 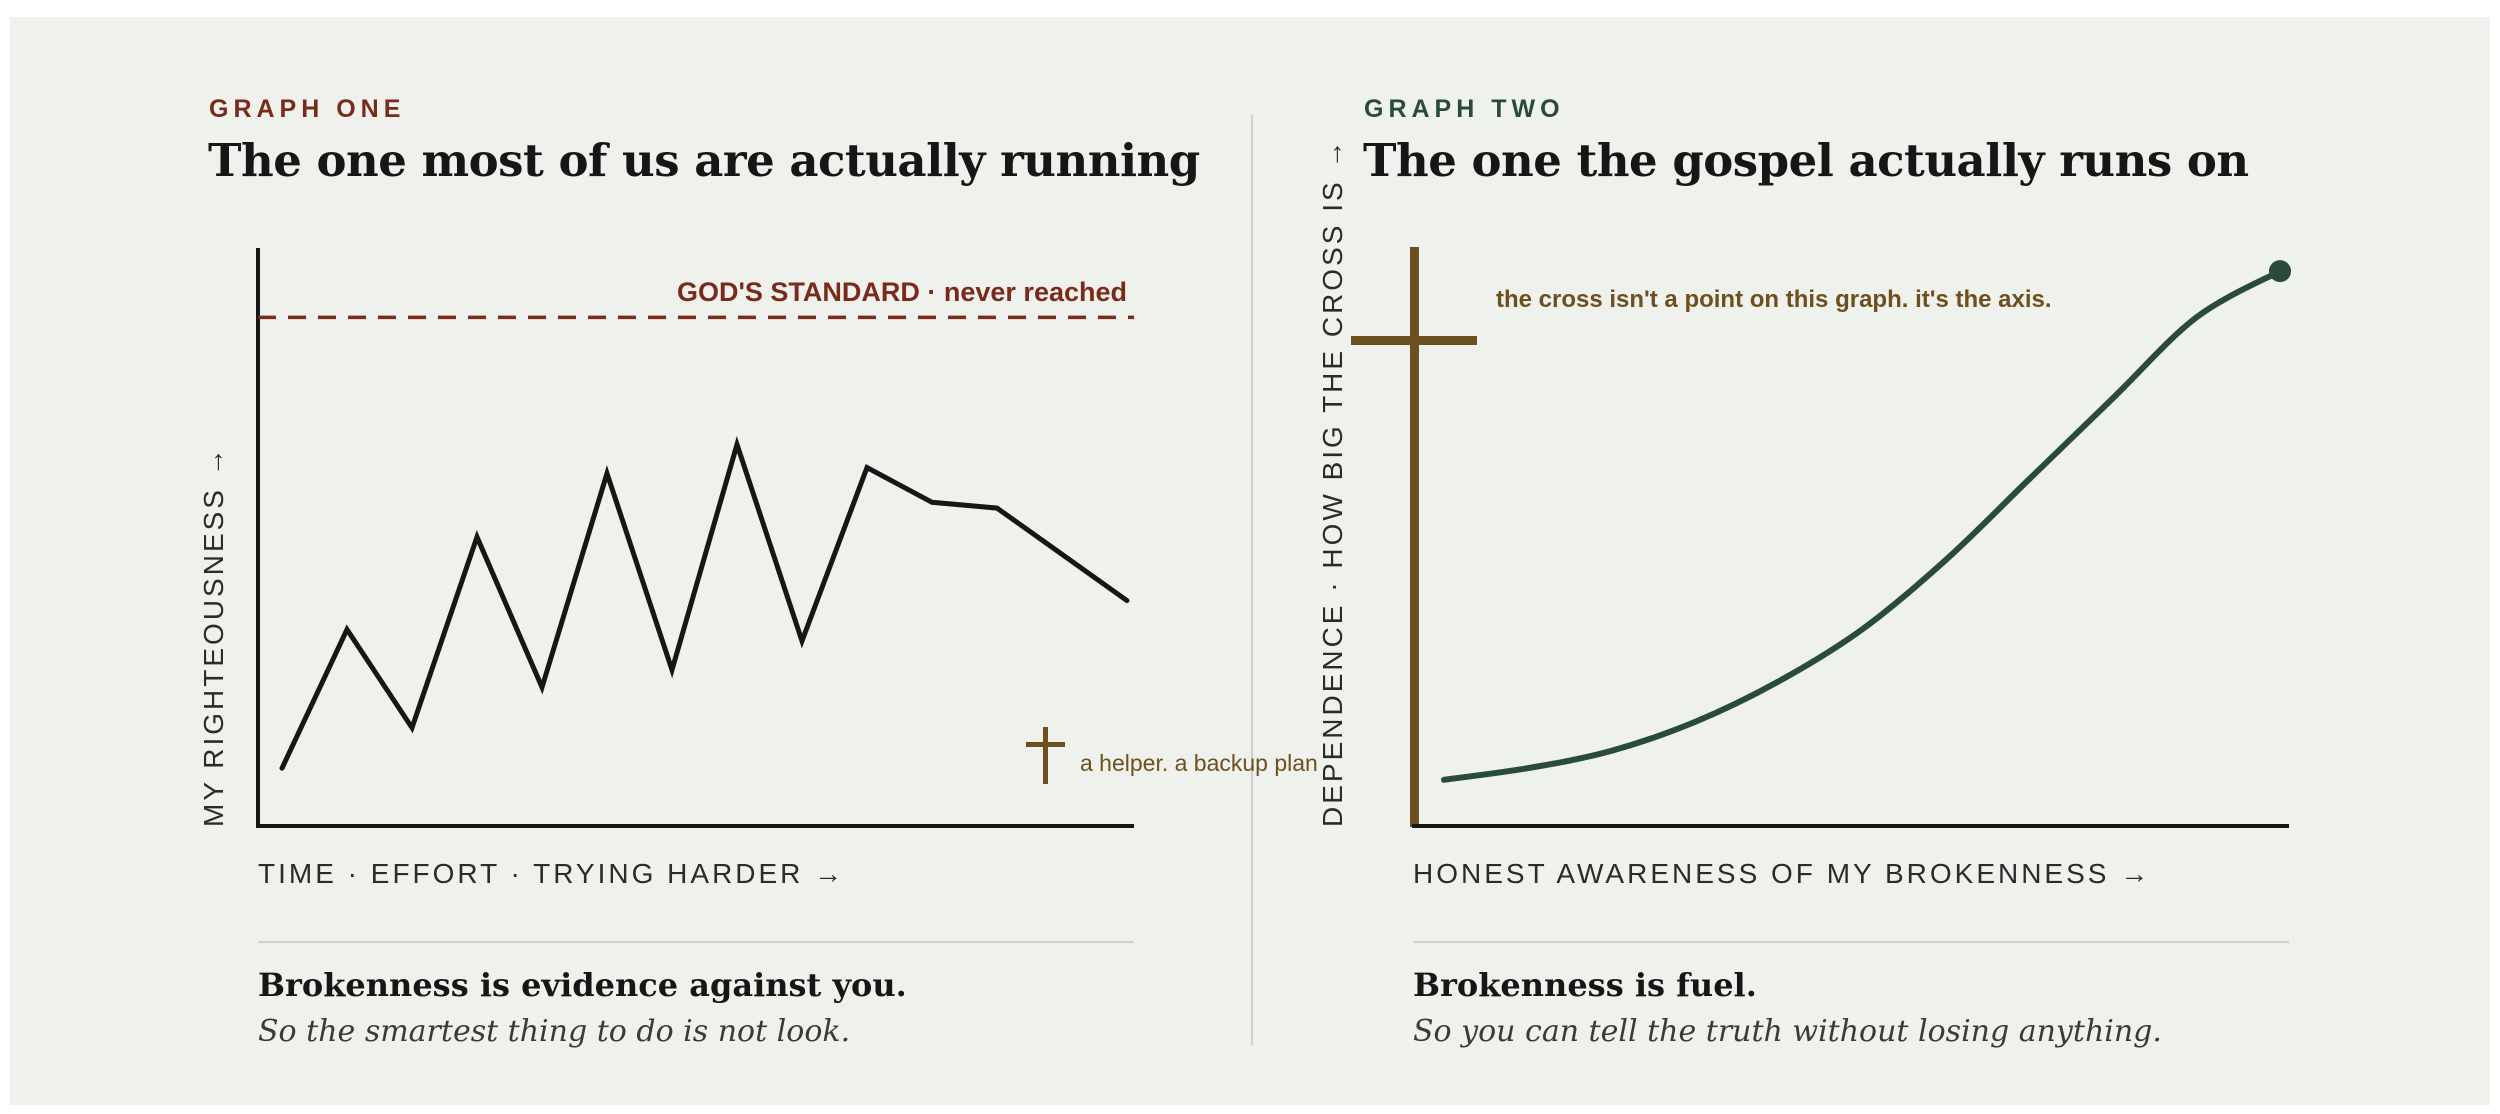 I want to click on righteousness-line, so click(x=704, y=603).